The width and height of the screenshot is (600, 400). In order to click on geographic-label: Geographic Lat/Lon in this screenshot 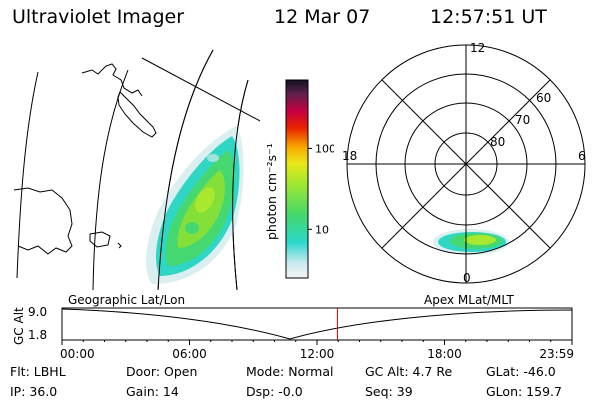, I will do `click(127, 300)`.